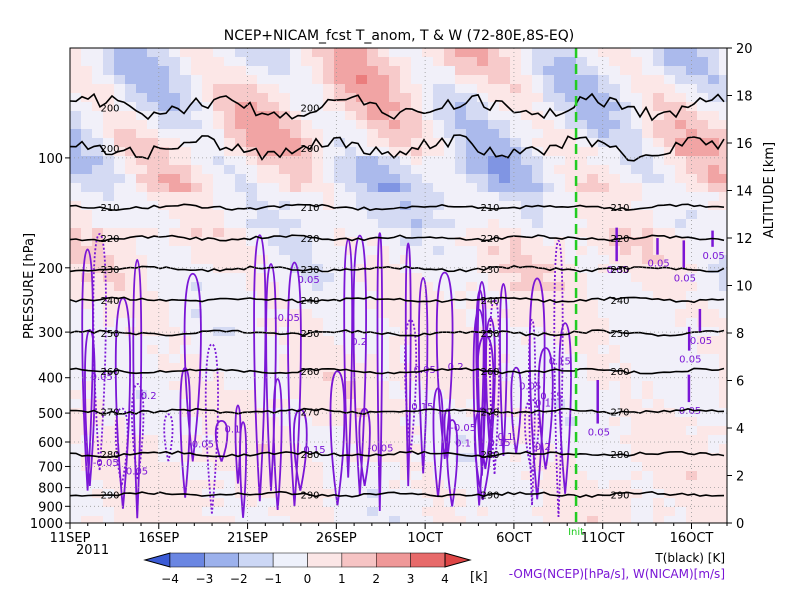 Image resolution: width=800 pixels, height=600 pixels. Describe the element at coordinates (619, 496) in the screenshot. I see `temperature-contour-label: 290` at that location.